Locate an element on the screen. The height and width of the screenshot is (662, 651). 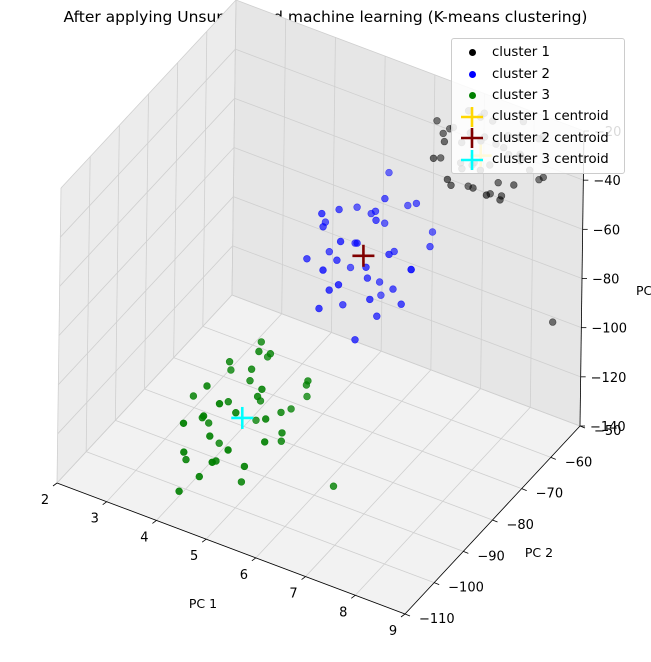
legend-label: cluster 2 centroid is located at coordinates (550, 138).